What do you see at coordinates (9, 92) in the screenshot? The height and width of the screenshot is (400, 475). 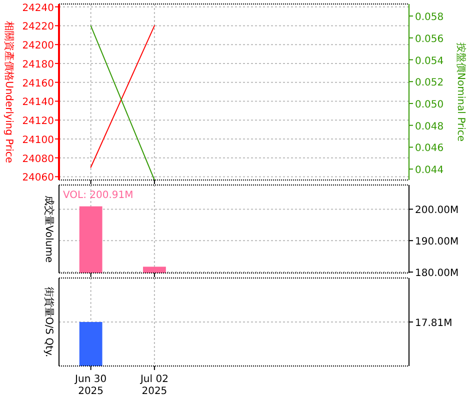 I see `y-axis-title: 相關資產價格Underlying Price` at bounding box center [9, 92].